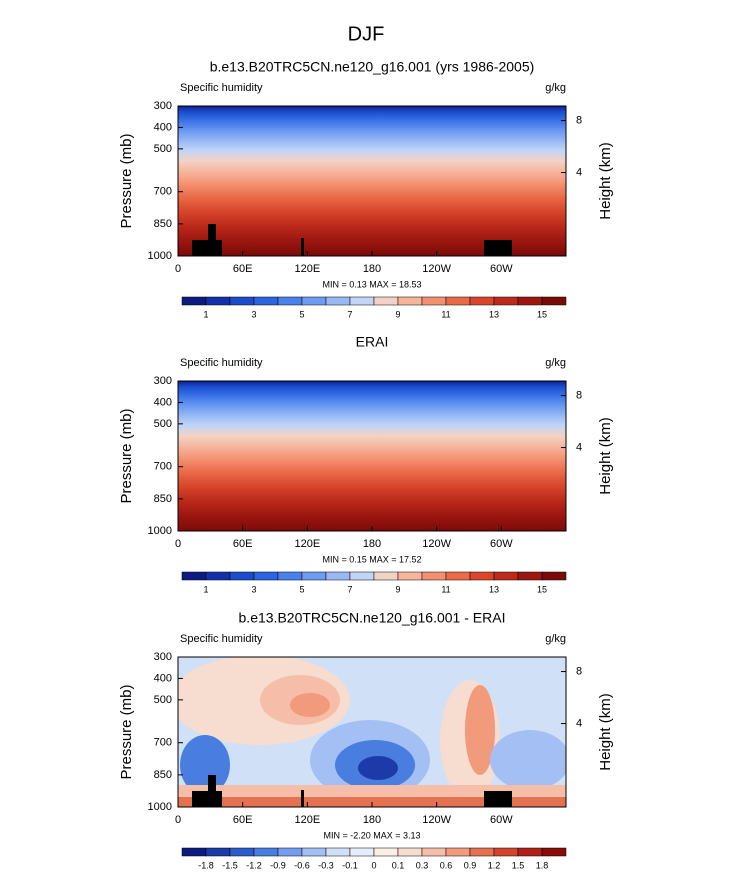 Image resolution: width=733 pixels, height=872 pixels. Describe the element at coordinates (372, 342) in the screenshot. I see `panel-title: ERAI` at that location.